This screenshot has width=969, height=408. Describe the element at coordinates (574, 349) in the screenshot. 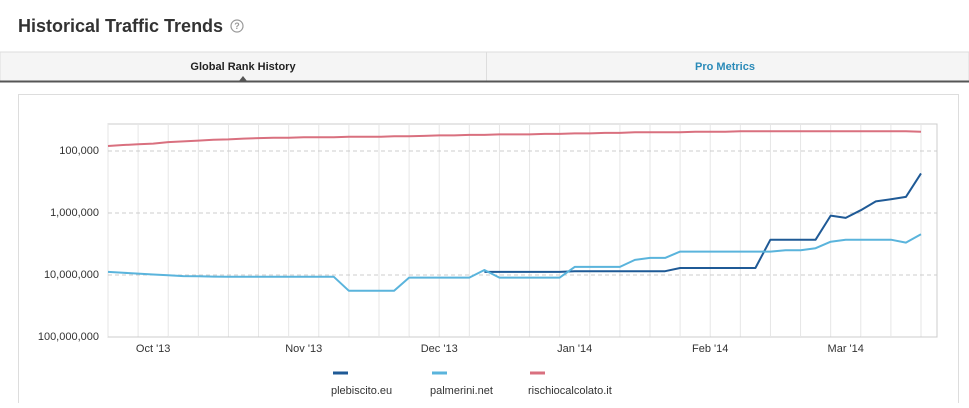

I see `x-tick-label: Jan '14` at that location.